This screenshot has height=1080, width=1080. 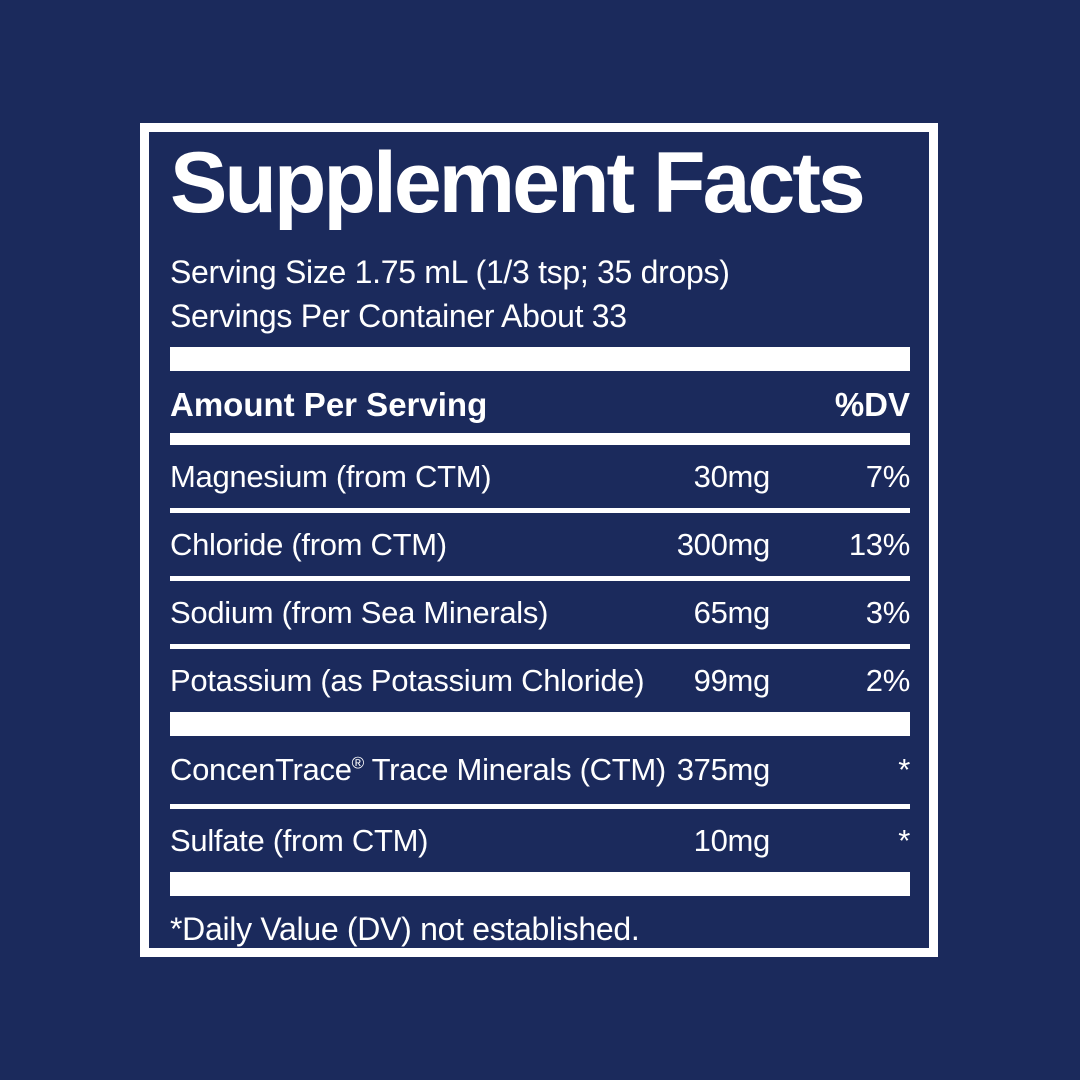 What do you see at coordinates (879, 544) in the screenshot?
I see `nutrient-dv: 13%` at bounding box center [879, 544].